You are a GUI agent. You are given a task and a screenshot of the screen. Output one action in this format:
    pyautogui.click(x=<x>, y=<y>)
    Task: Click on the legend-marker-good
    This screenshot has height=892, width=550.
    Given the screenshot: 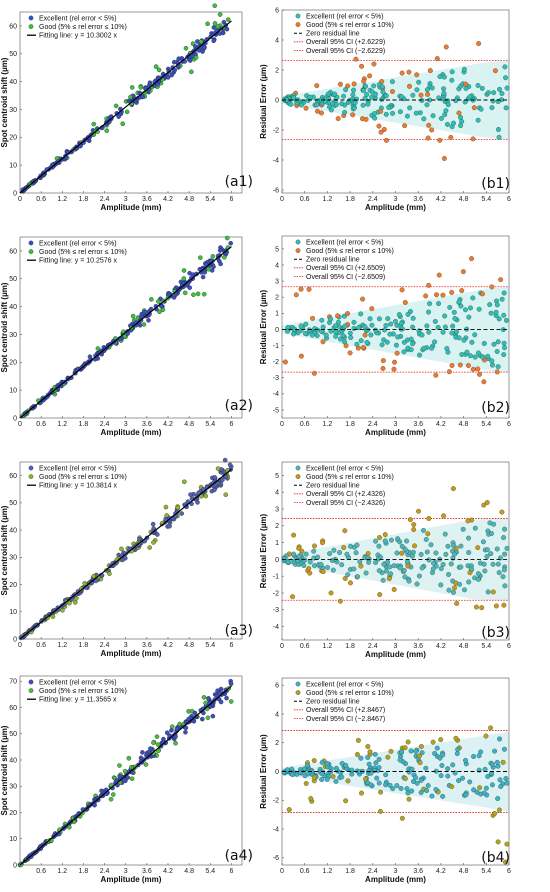 What is the action you would take?
    pyautogui.click(x=31, y=690)
    